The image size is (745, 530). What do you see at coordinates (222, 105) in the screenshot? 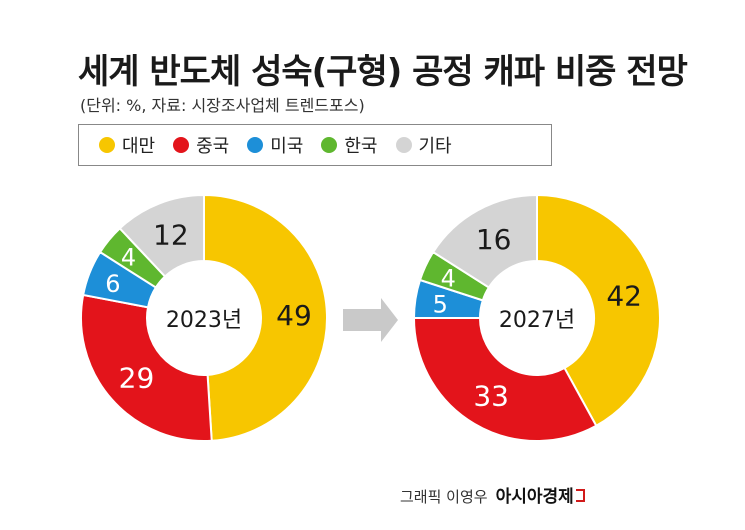
I see `chart-subtitle: (단위: %, 자료: 시장조사업체 트렌드포스)` at bounding box center [222, 105].